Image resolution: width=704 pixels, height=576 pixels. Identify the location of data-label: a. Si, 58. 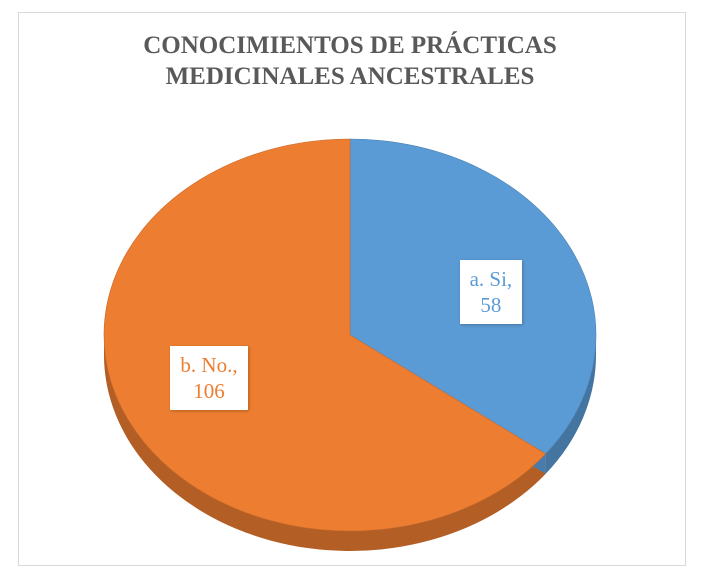
(491, 291).